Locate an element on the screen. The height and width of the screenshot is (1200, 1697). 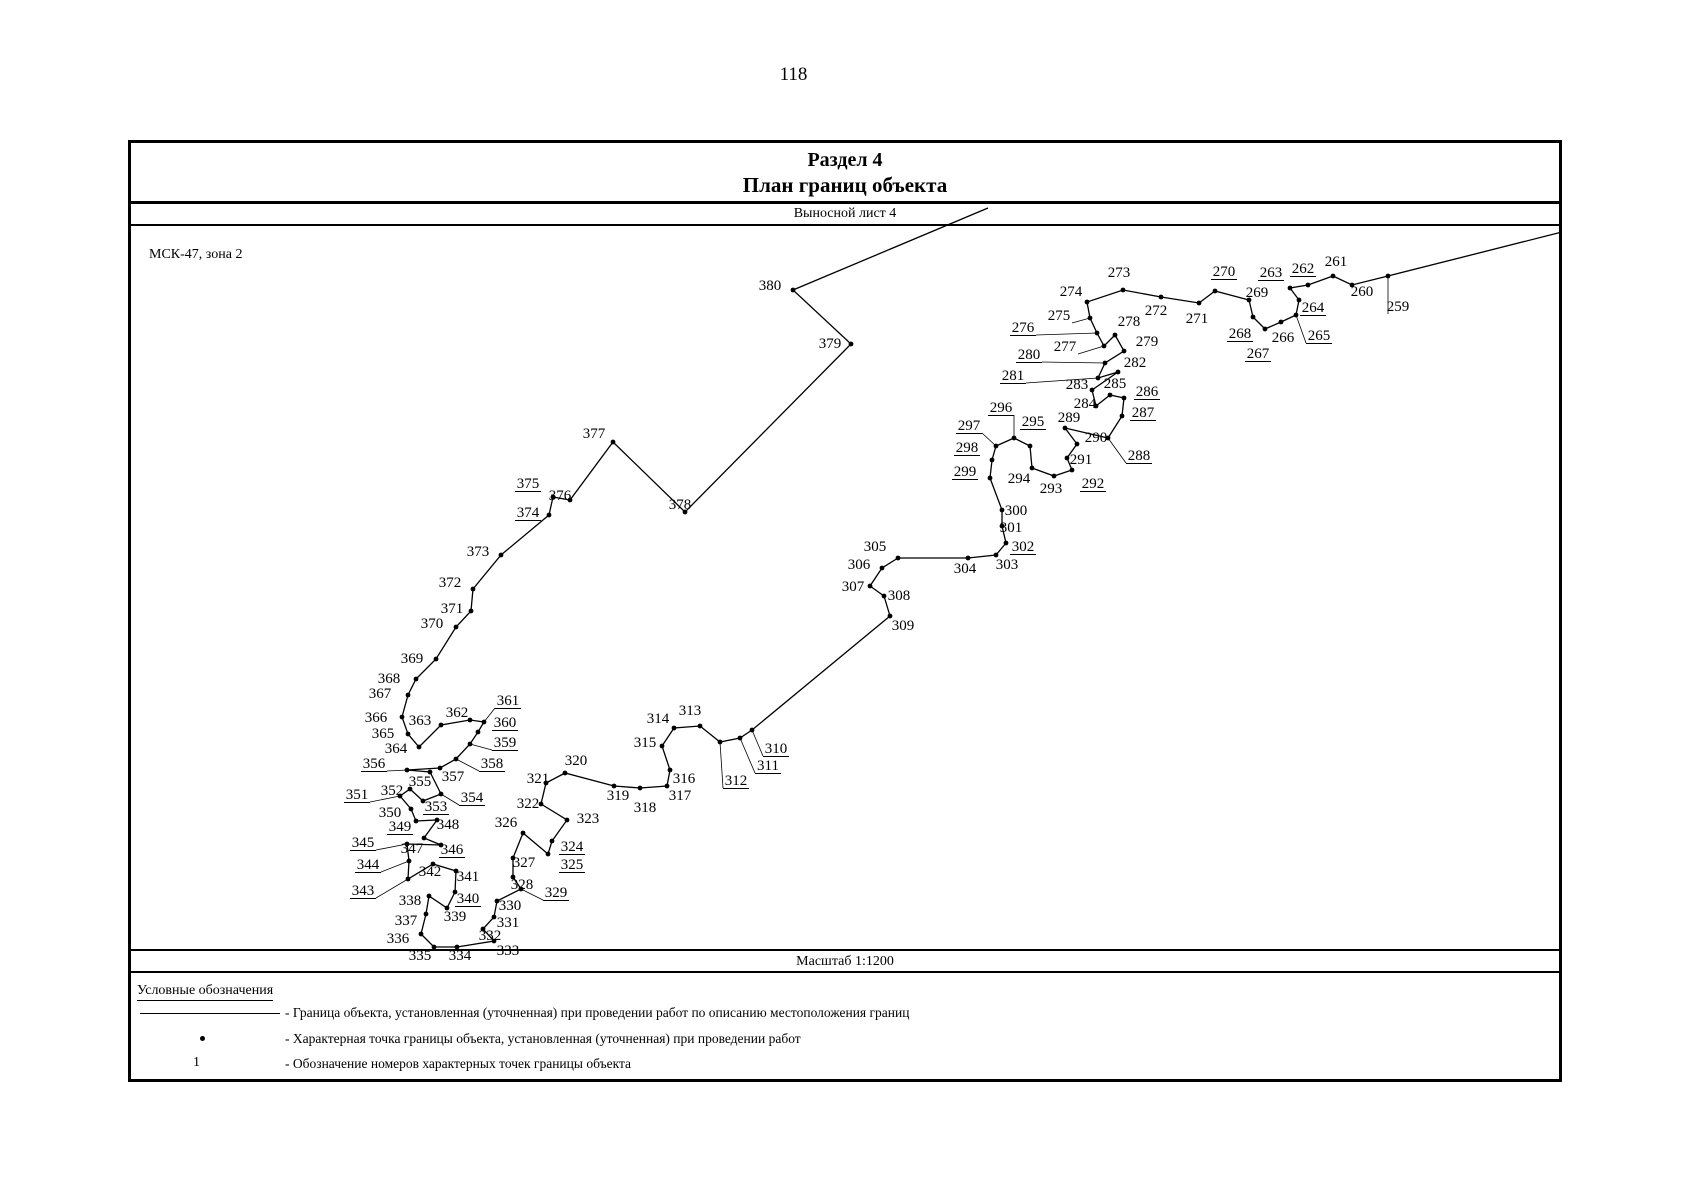
legend-title: Условные обозначения is located at coordinates (205, 992).